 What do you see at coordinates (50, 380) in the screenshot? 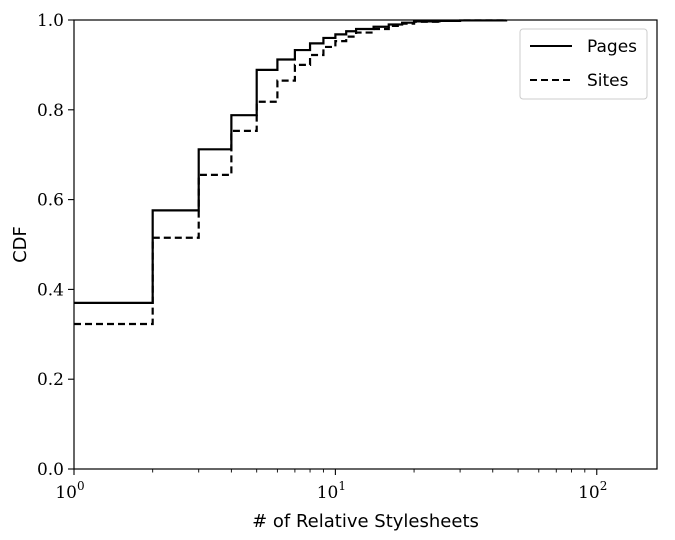
I see `y-tick-label: 0.2` at bounding box center [50, 380].